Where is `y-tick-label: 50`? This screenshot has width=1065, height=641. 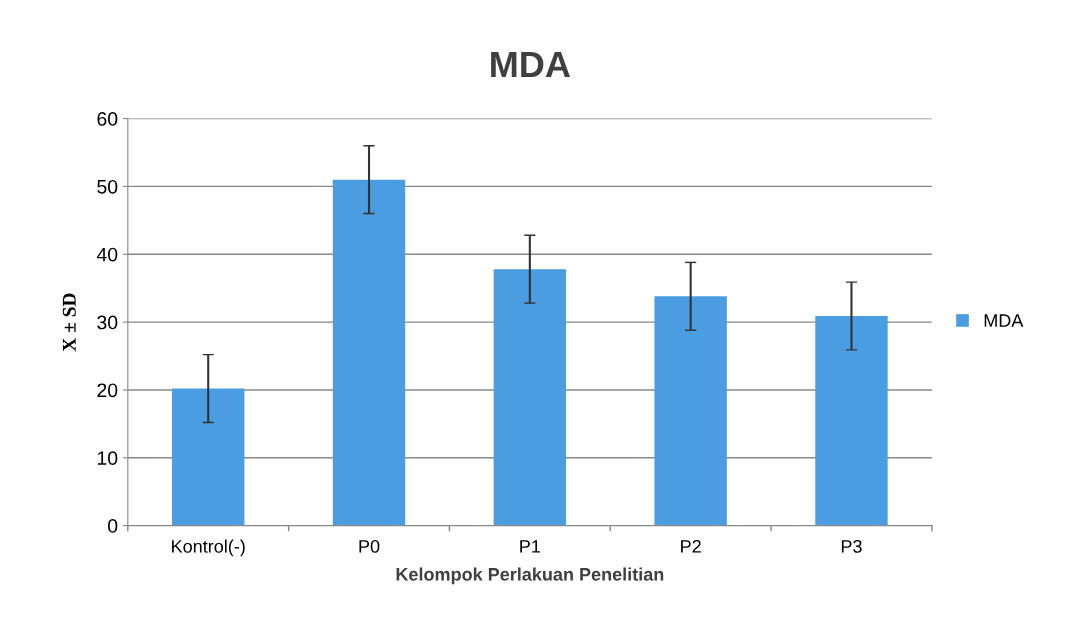
y-tick-label: 50 is located at coordinates (107, 186).